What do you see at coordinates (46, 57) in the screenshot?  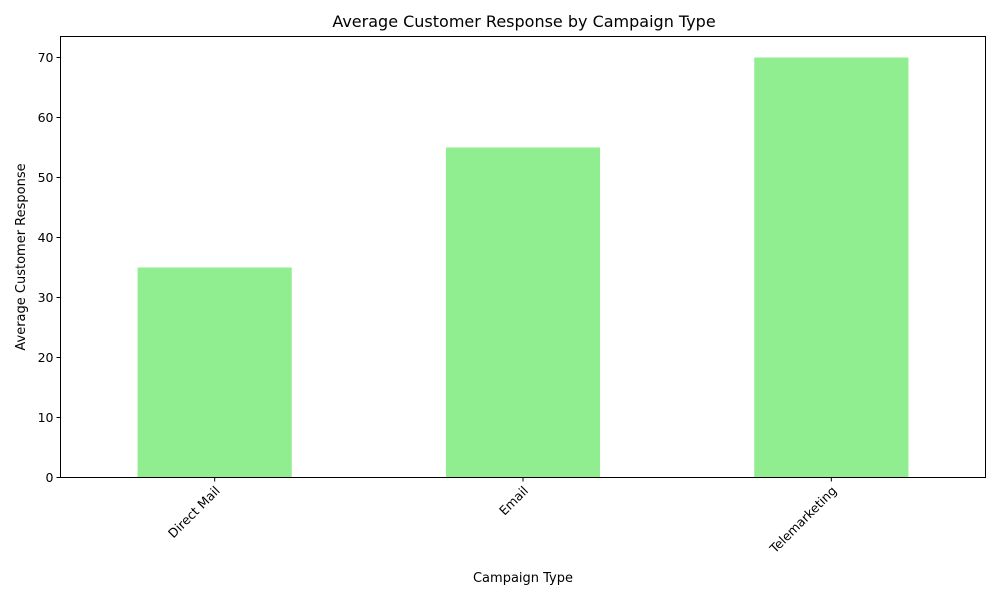 I see `y-tick-label: 70` at bounding box center [46, 57].